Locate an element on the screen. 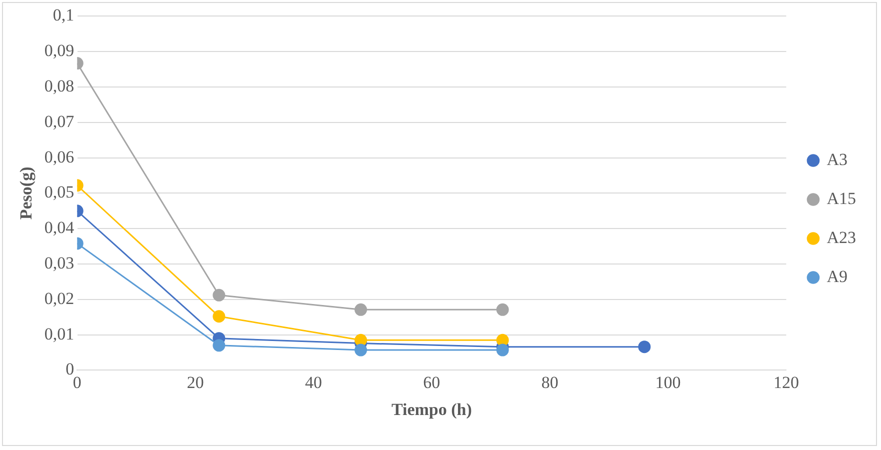 The height and width of the screenshot is (450, 881). x-axis-title: Tiempo (h) is located at coordinates (431, 410).